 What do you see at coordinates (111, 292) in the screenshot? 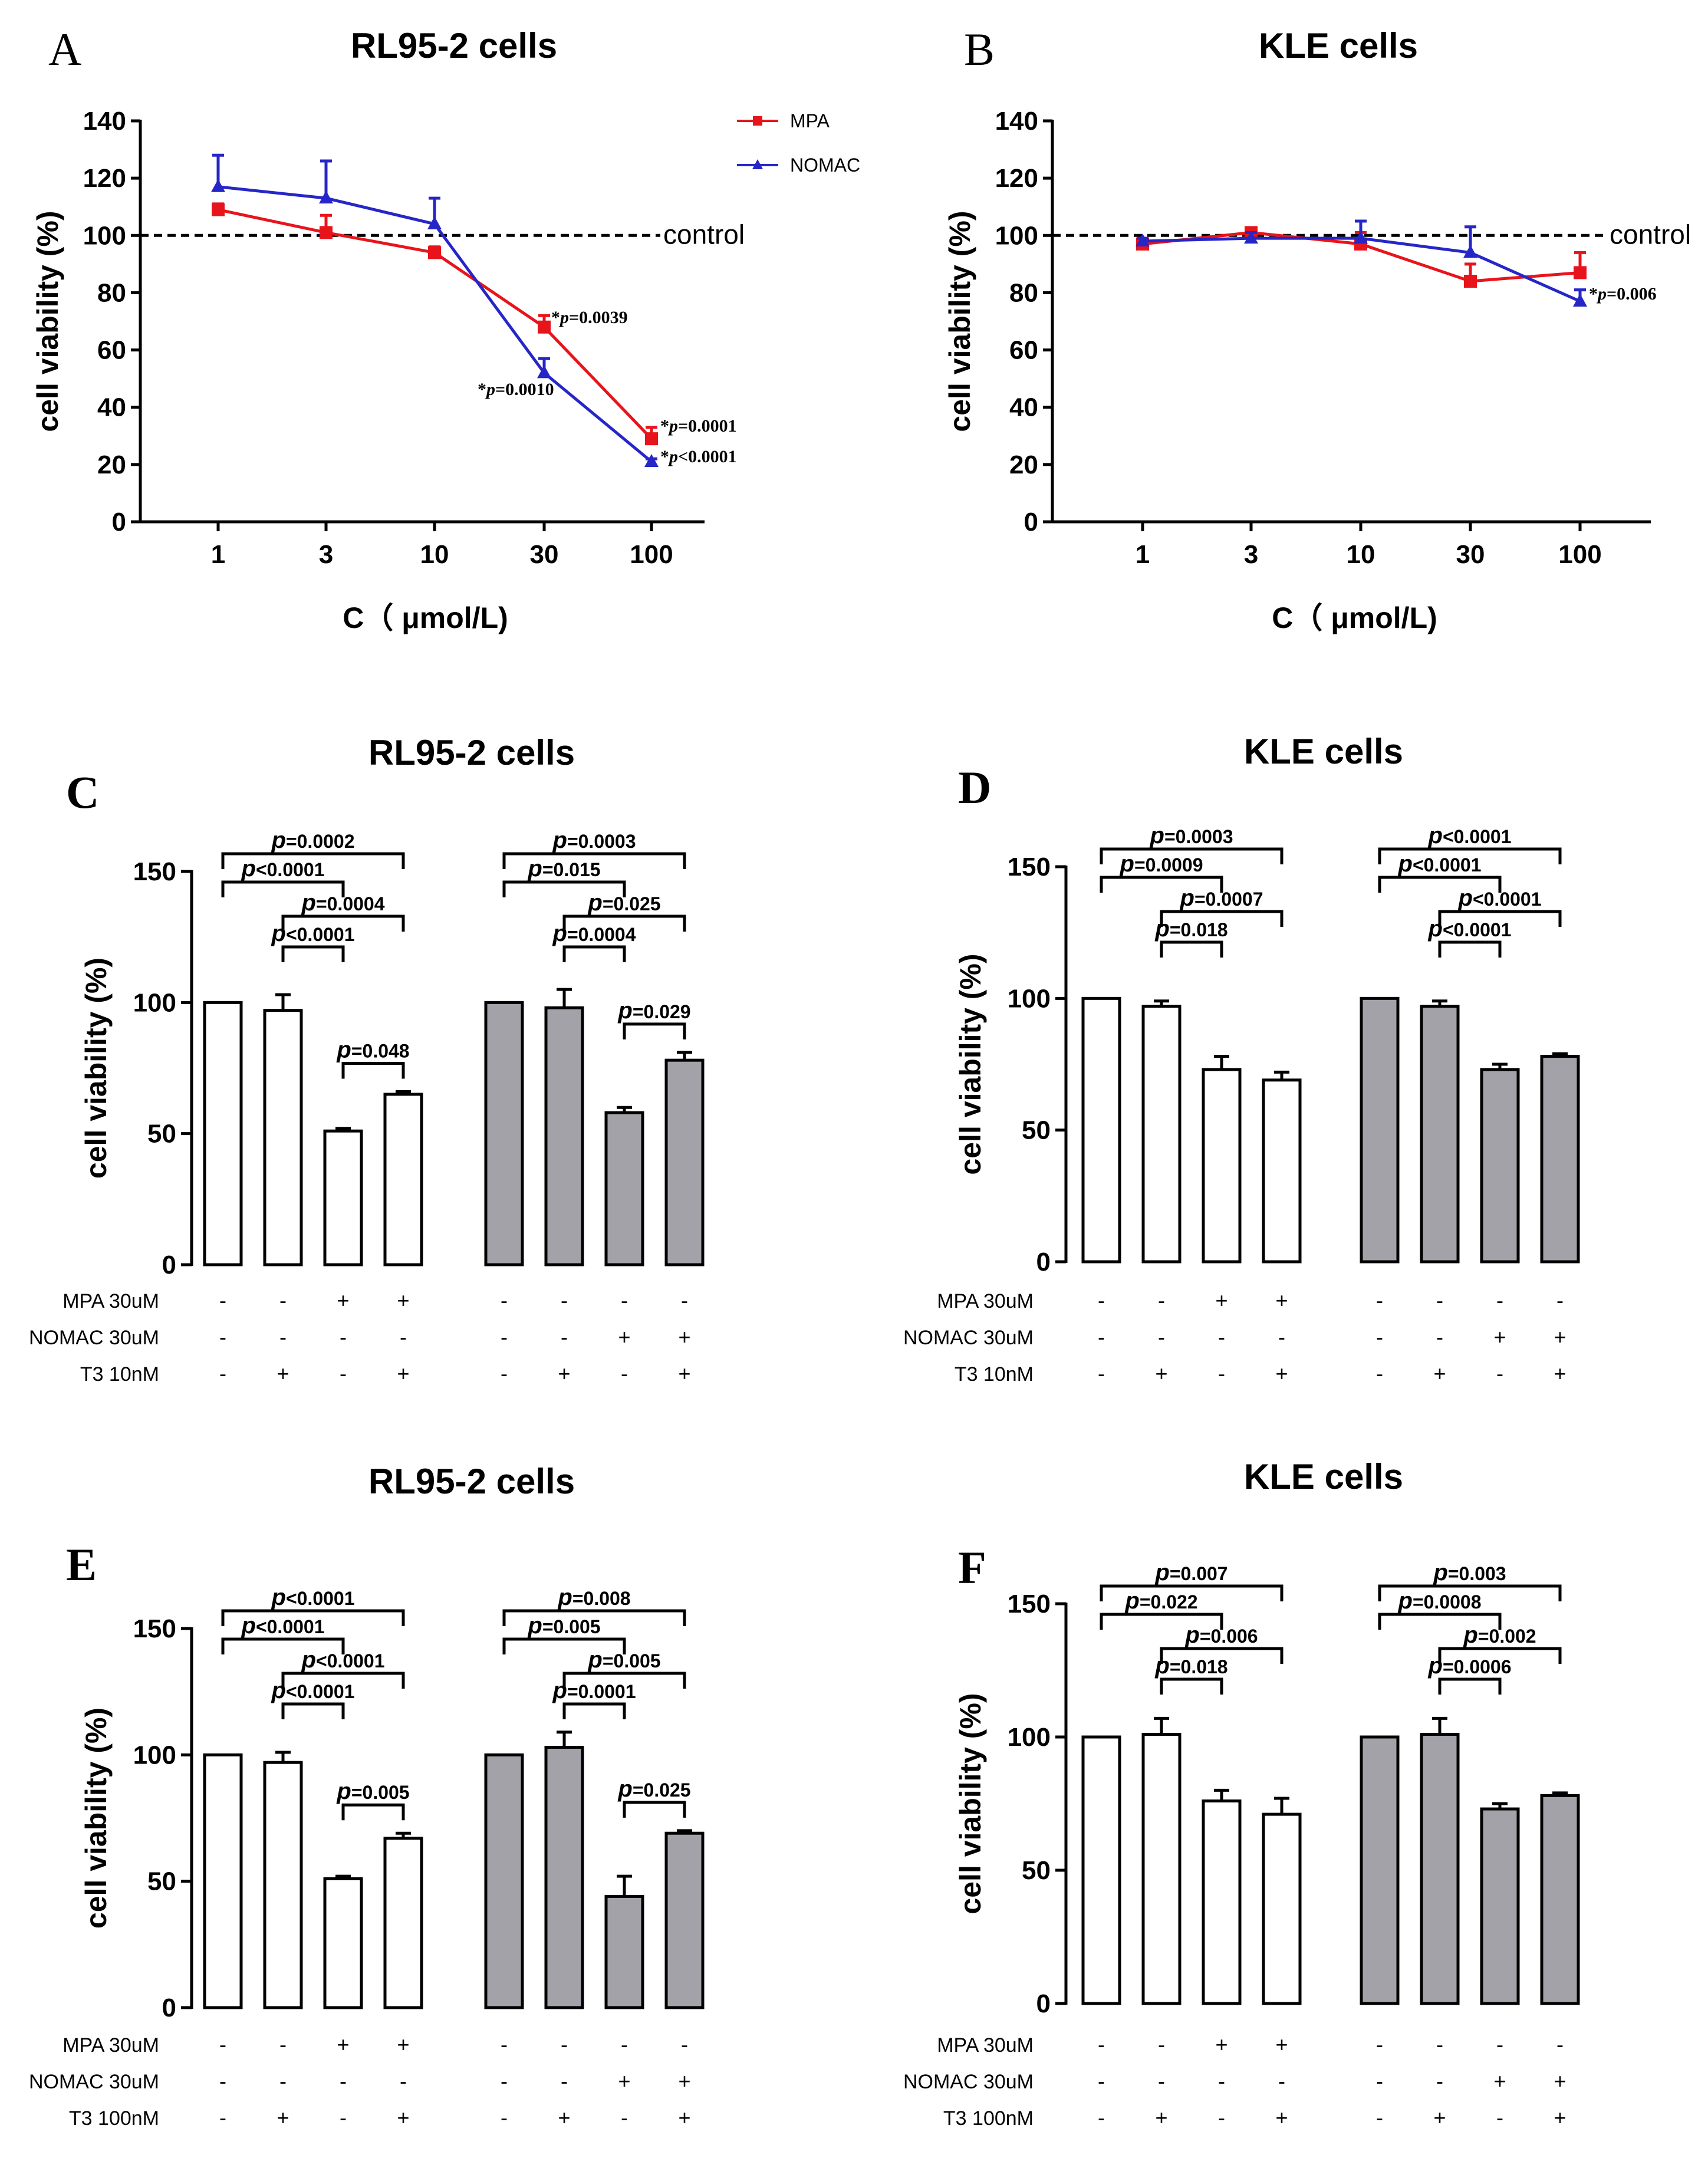
I see `y-tick-label: 80` at bounding box center [111, 292].